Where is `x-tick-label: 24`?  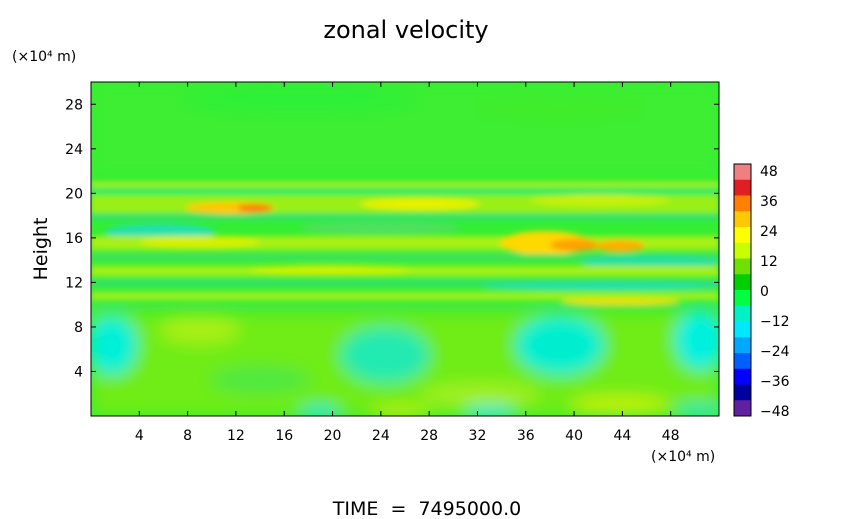
x-tick-label: 24 is located at coordinates (381, 436).